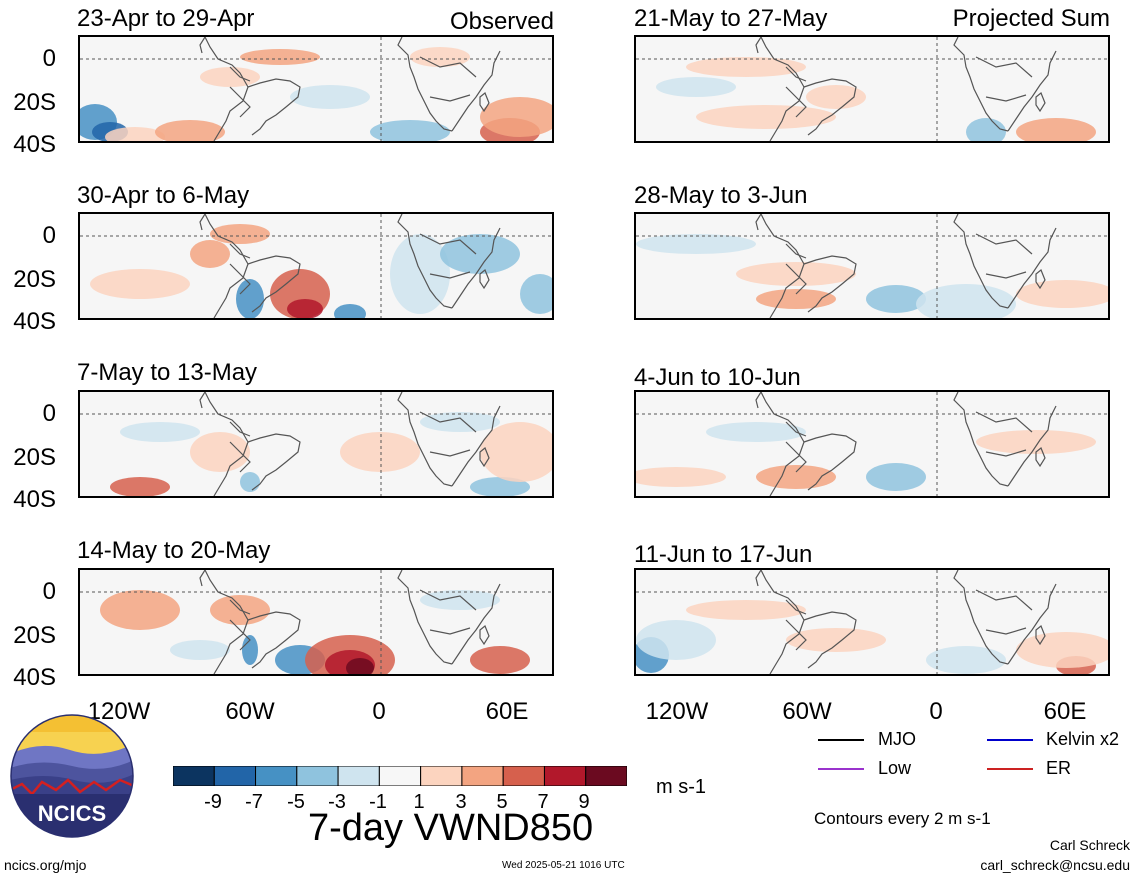  What do you see at coordinates (379, 711) in the screenshot?
I see `x-tick: 0` at bounding box center [379, 711].